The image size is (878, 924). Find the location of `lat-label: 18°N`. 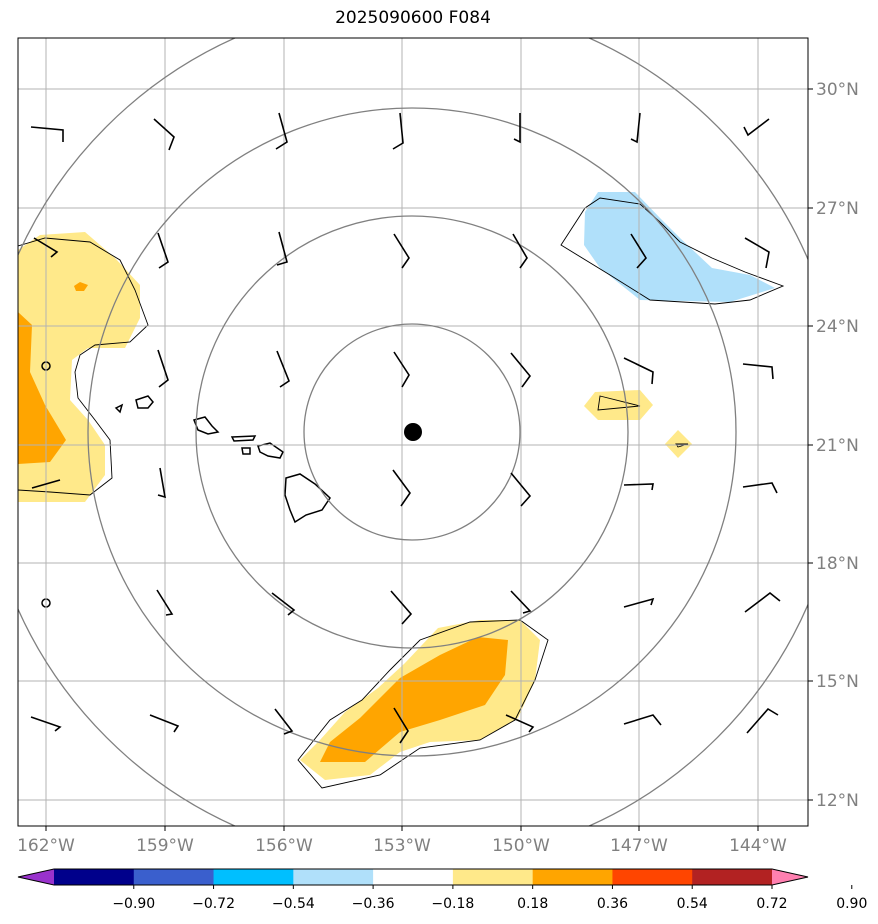

lat-label: 18°N is located at coordinates (837, 564).